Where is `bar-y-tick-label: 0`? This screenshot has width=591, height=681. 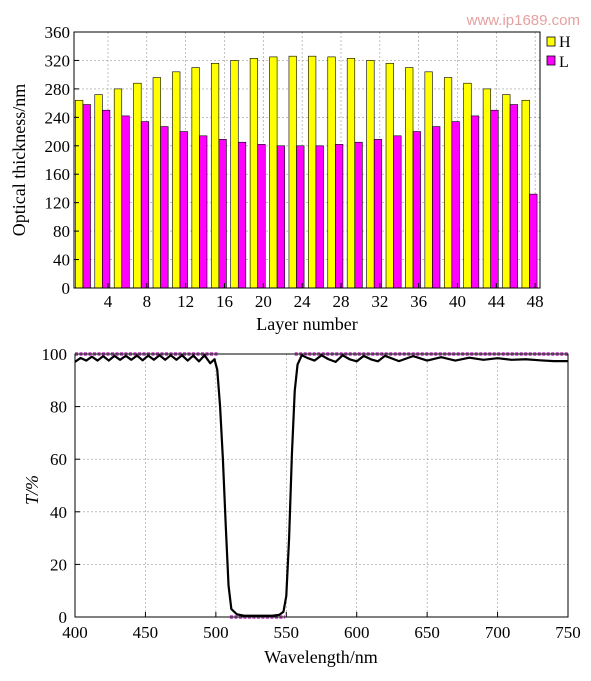
bar-y-tick-label: 0 is located at coordinates (66, 288).